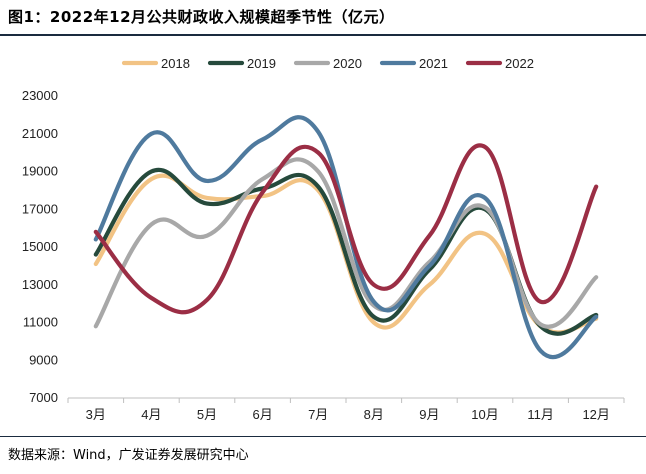 The height and width of the screenshot is (474, 646). What do you see at coordinates (519, 63) in the screenshot?
I see `legend-label: 2022` at bounding box center [519, 63].